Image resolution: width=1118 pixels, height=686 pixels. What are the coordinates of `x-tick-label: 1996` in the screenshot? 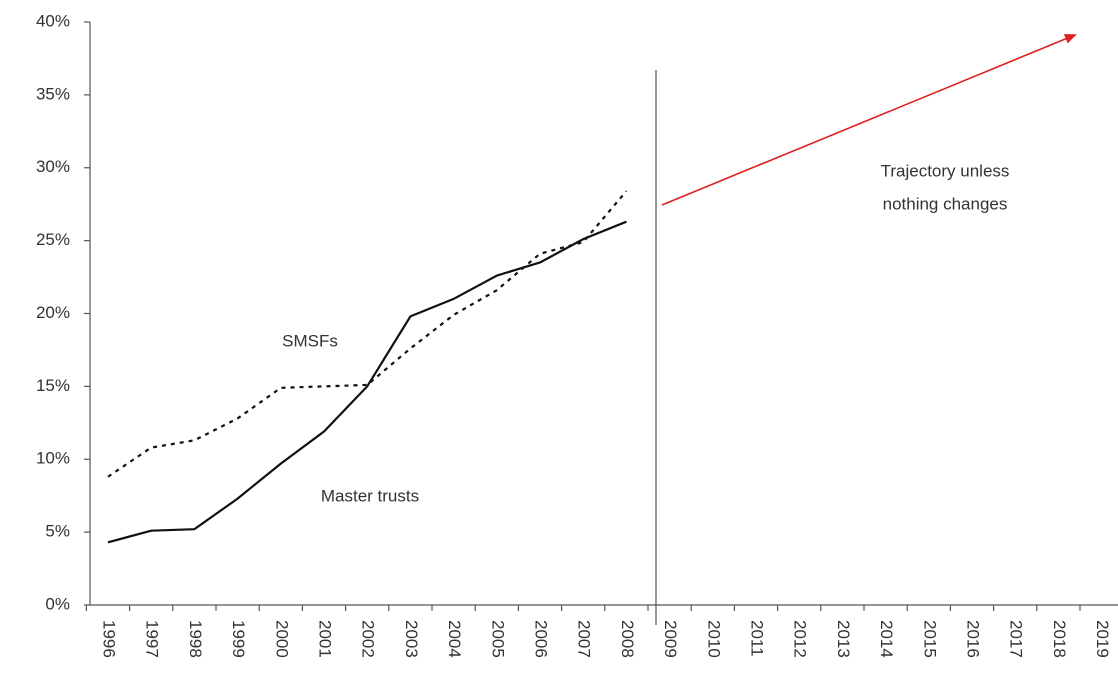 It's located at (109, 639).